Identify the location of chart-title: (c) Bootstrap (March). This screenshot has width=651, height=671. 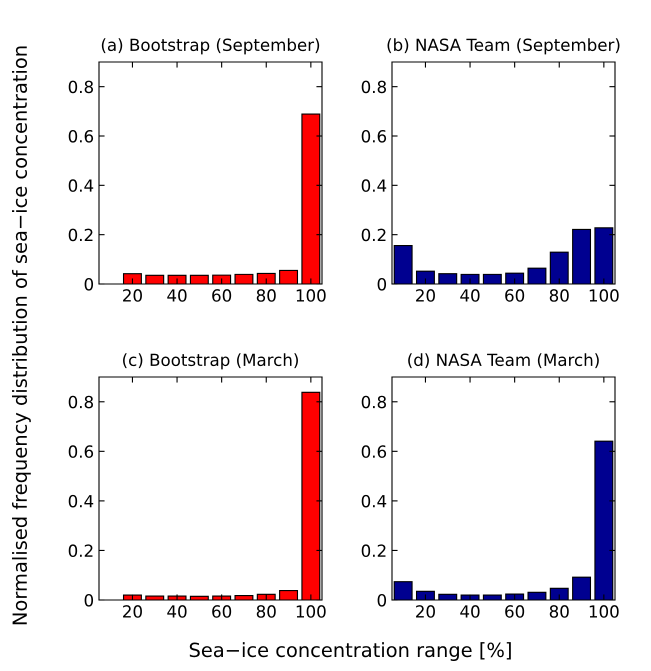
(210, 361).